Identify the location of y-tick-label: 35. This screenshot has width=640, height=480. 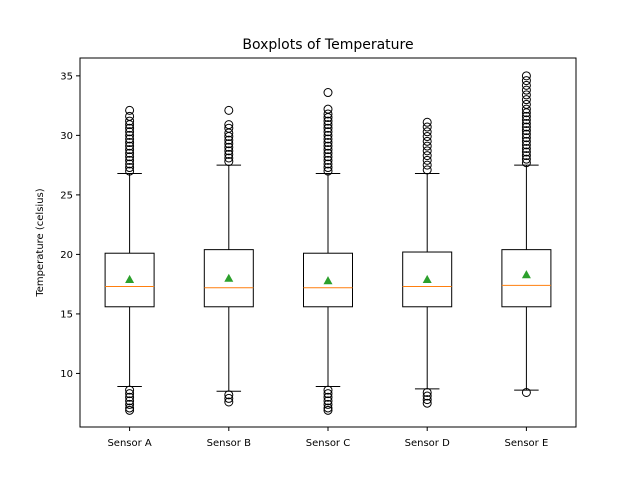
(66, 76).